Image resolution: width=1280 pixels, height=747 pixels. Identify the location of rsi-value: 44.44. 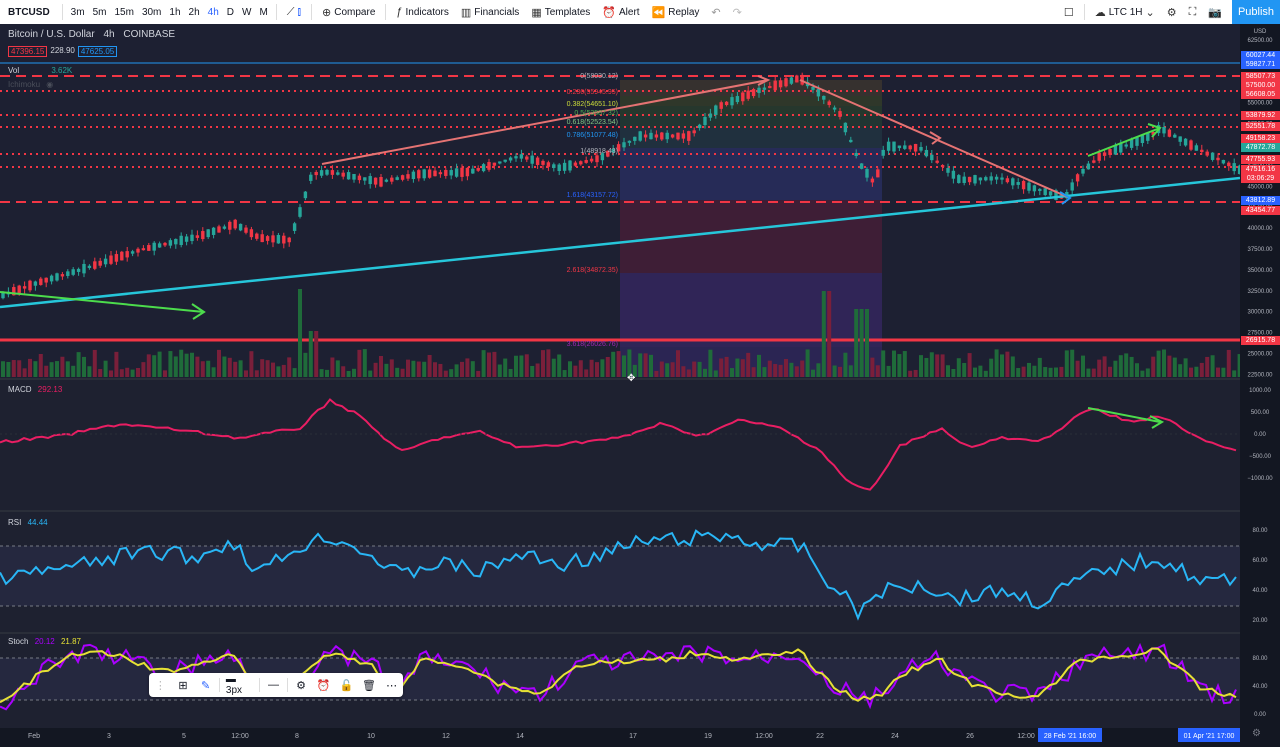
(37, 522).